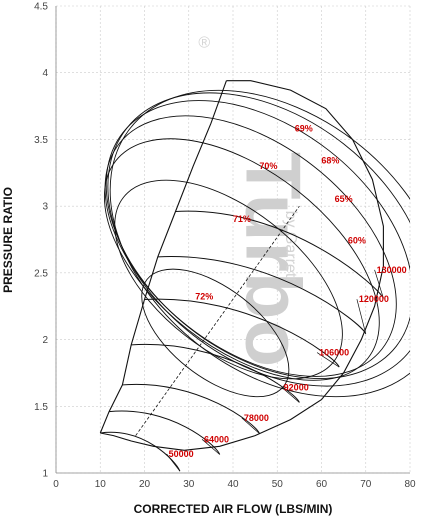 The height and width of the screenshot is (520, 445). Describe the element at coordinates (374, 299) in the screenshot. I see `speed-label: 120000` at that location.